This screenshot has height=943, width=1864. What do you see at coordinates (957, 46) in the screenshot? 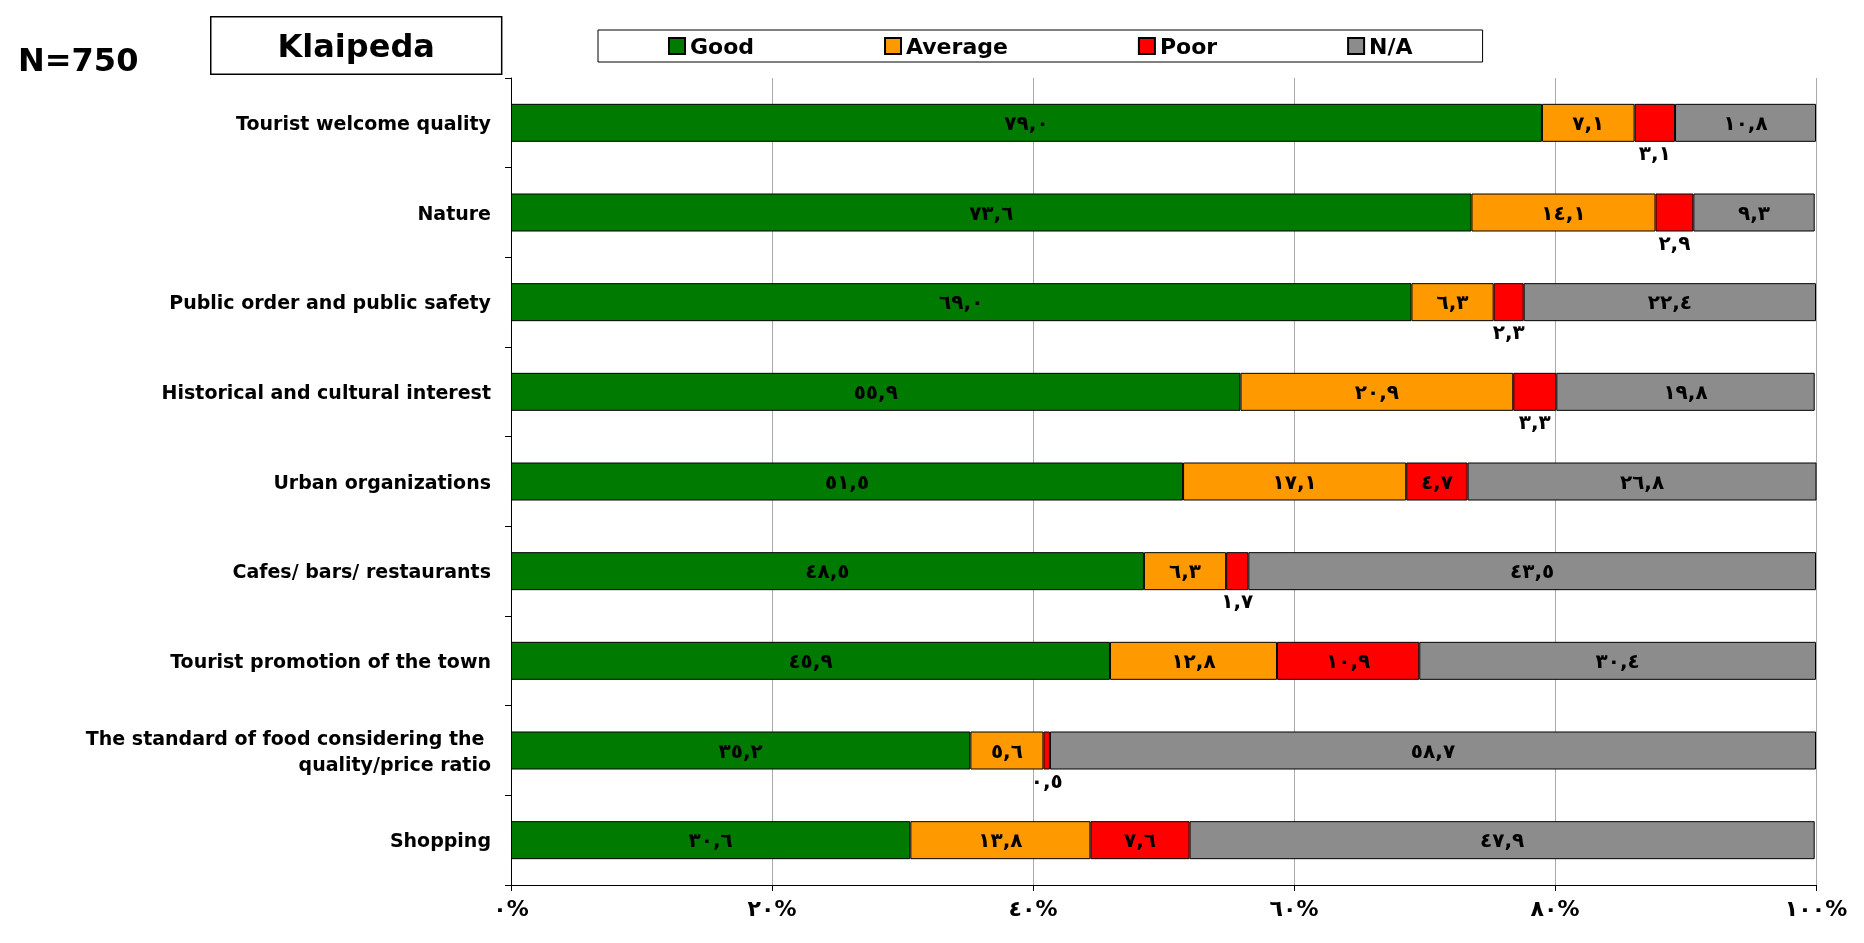
I see `legend-label: Average` at bounding box center [957, 46].